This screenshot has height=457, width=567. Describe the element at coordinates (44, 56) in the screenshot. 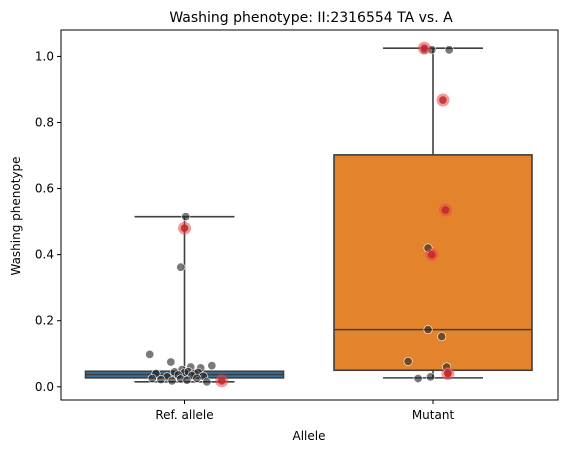

I see `y-tick-label: 1.0` at that location.